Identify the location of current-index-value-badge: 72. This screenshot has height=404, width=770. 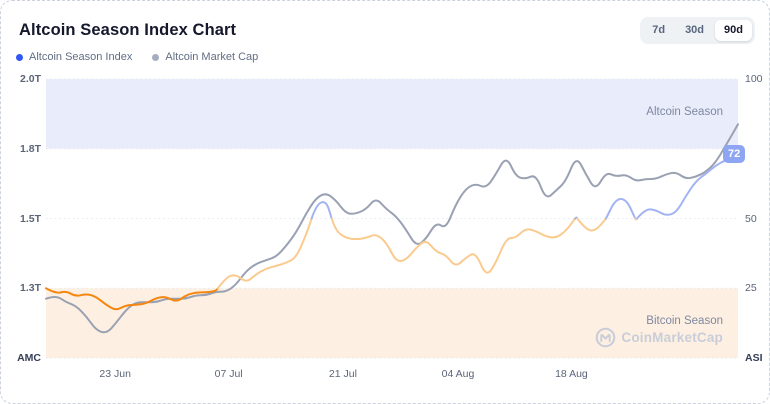
(734, 154).